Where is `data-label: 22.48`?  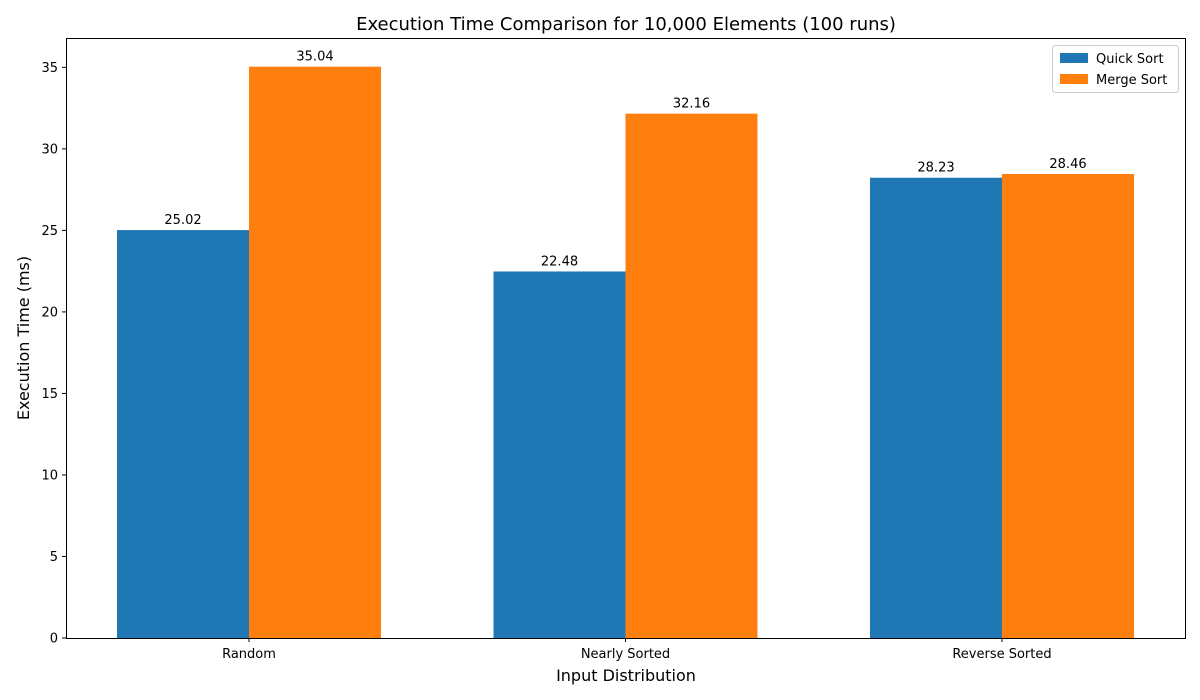 data-label: 22.48 is located at coordinates (559, 261).